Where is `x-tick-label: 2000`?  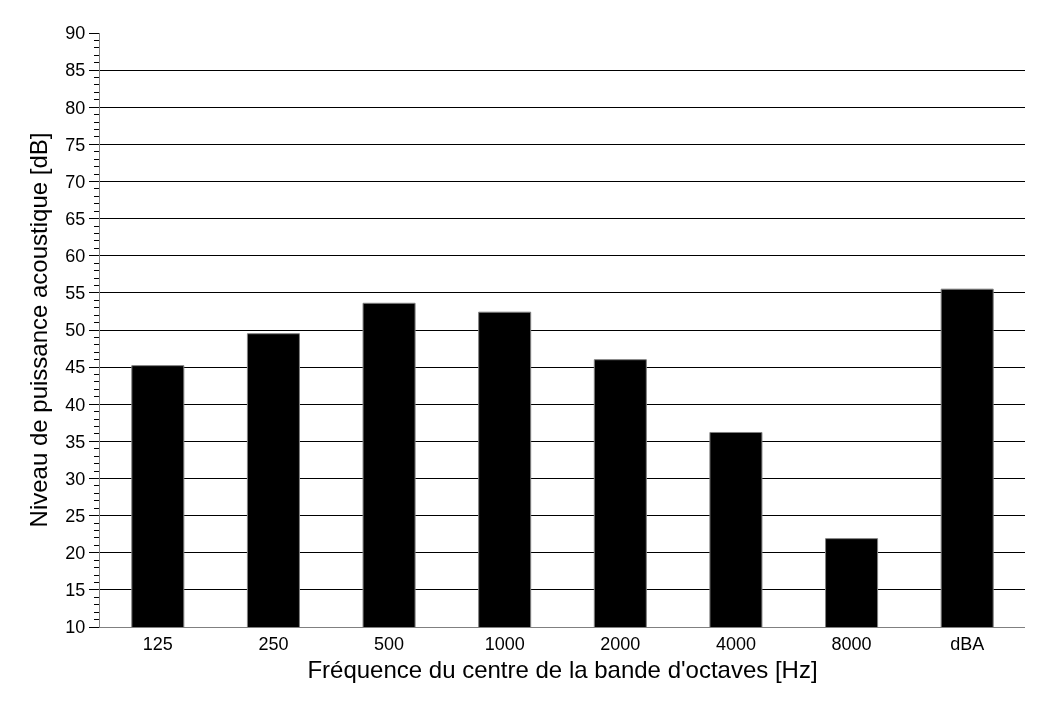
x-tick-label: 2000 is located at coordinates (620, 643).